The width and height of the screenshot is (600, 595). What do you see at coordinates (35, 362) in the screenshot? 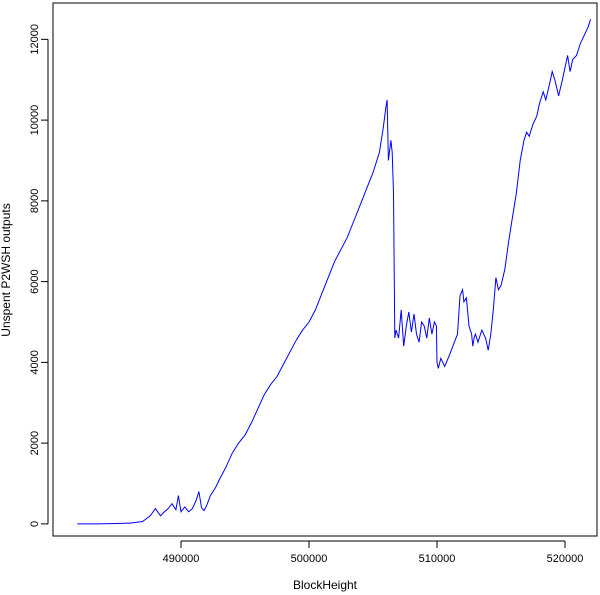
I see `y-tick-label: 4000` at bounding box center [35, 362].